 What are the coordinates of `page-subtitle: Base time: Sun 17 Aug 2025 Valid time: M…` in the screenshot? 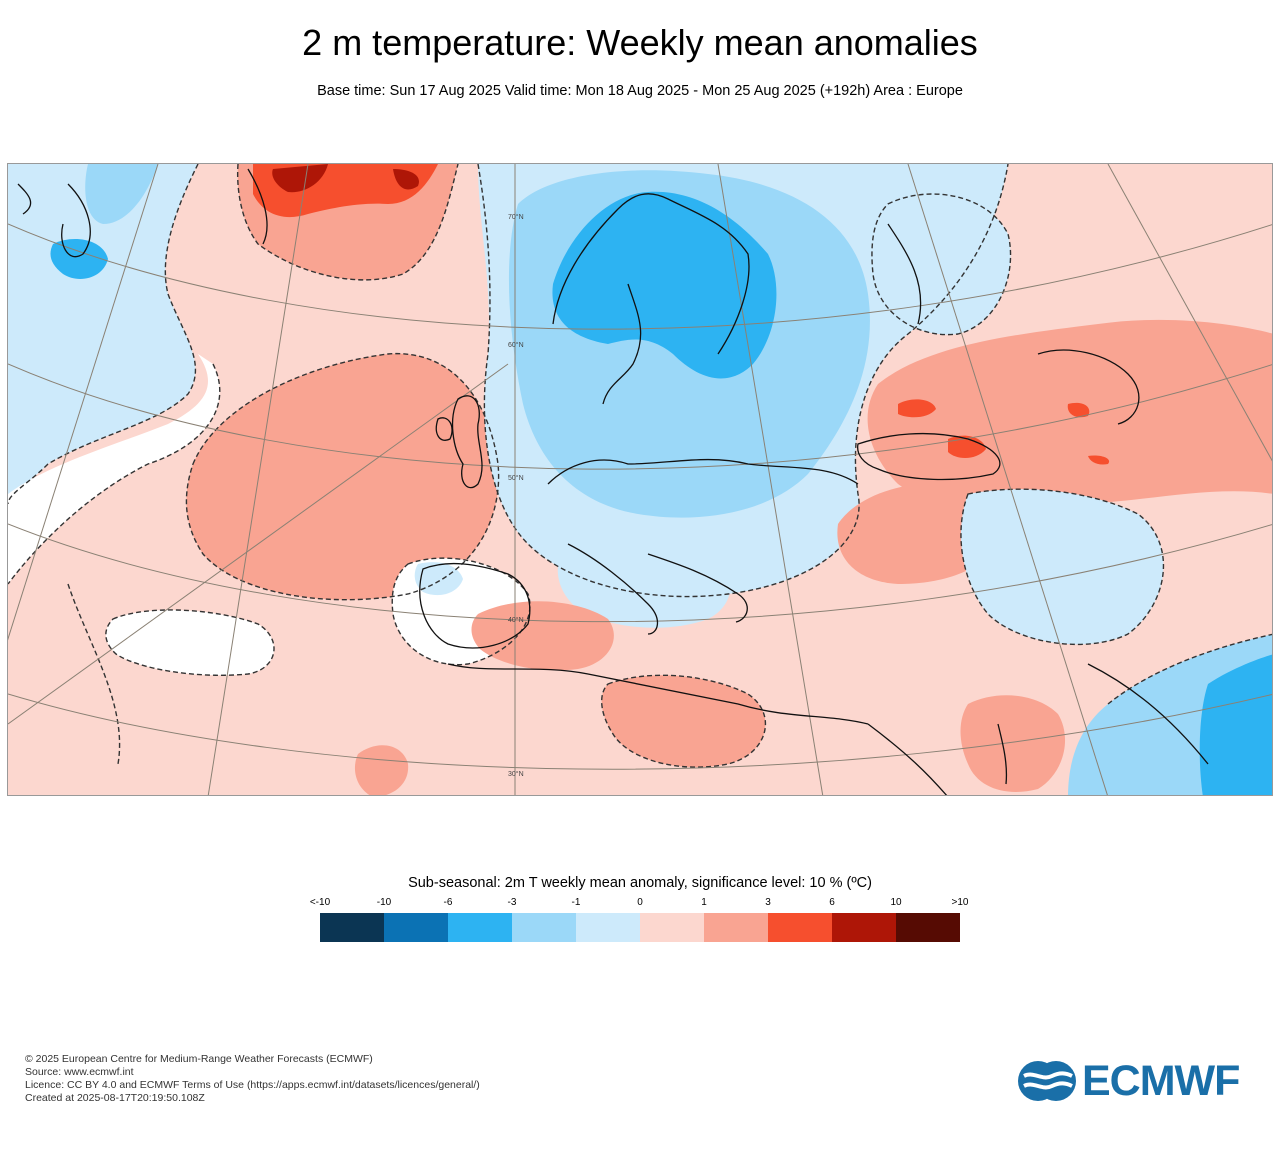 It's located at (640, 91).